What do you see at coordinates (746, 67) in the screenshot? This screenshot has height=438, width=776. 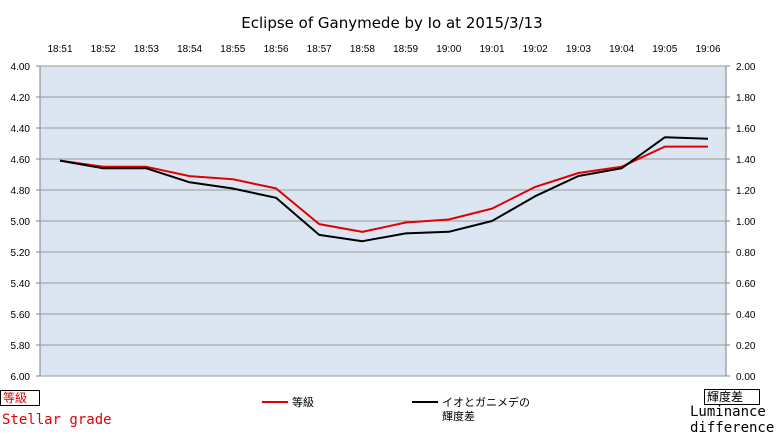 I see `right-axis-tick-label: 2.00` at bounding box center [746, 67].